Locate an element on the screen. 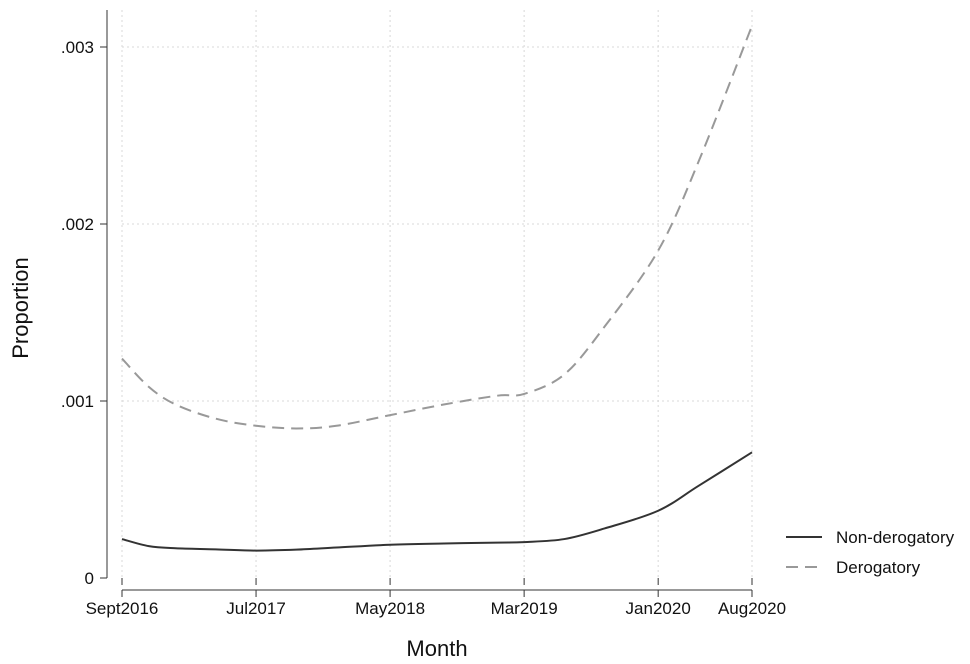 The width and height of the screenshot is (970, 664). y-axis-title: Proportion is located at coordinates (20, 308).